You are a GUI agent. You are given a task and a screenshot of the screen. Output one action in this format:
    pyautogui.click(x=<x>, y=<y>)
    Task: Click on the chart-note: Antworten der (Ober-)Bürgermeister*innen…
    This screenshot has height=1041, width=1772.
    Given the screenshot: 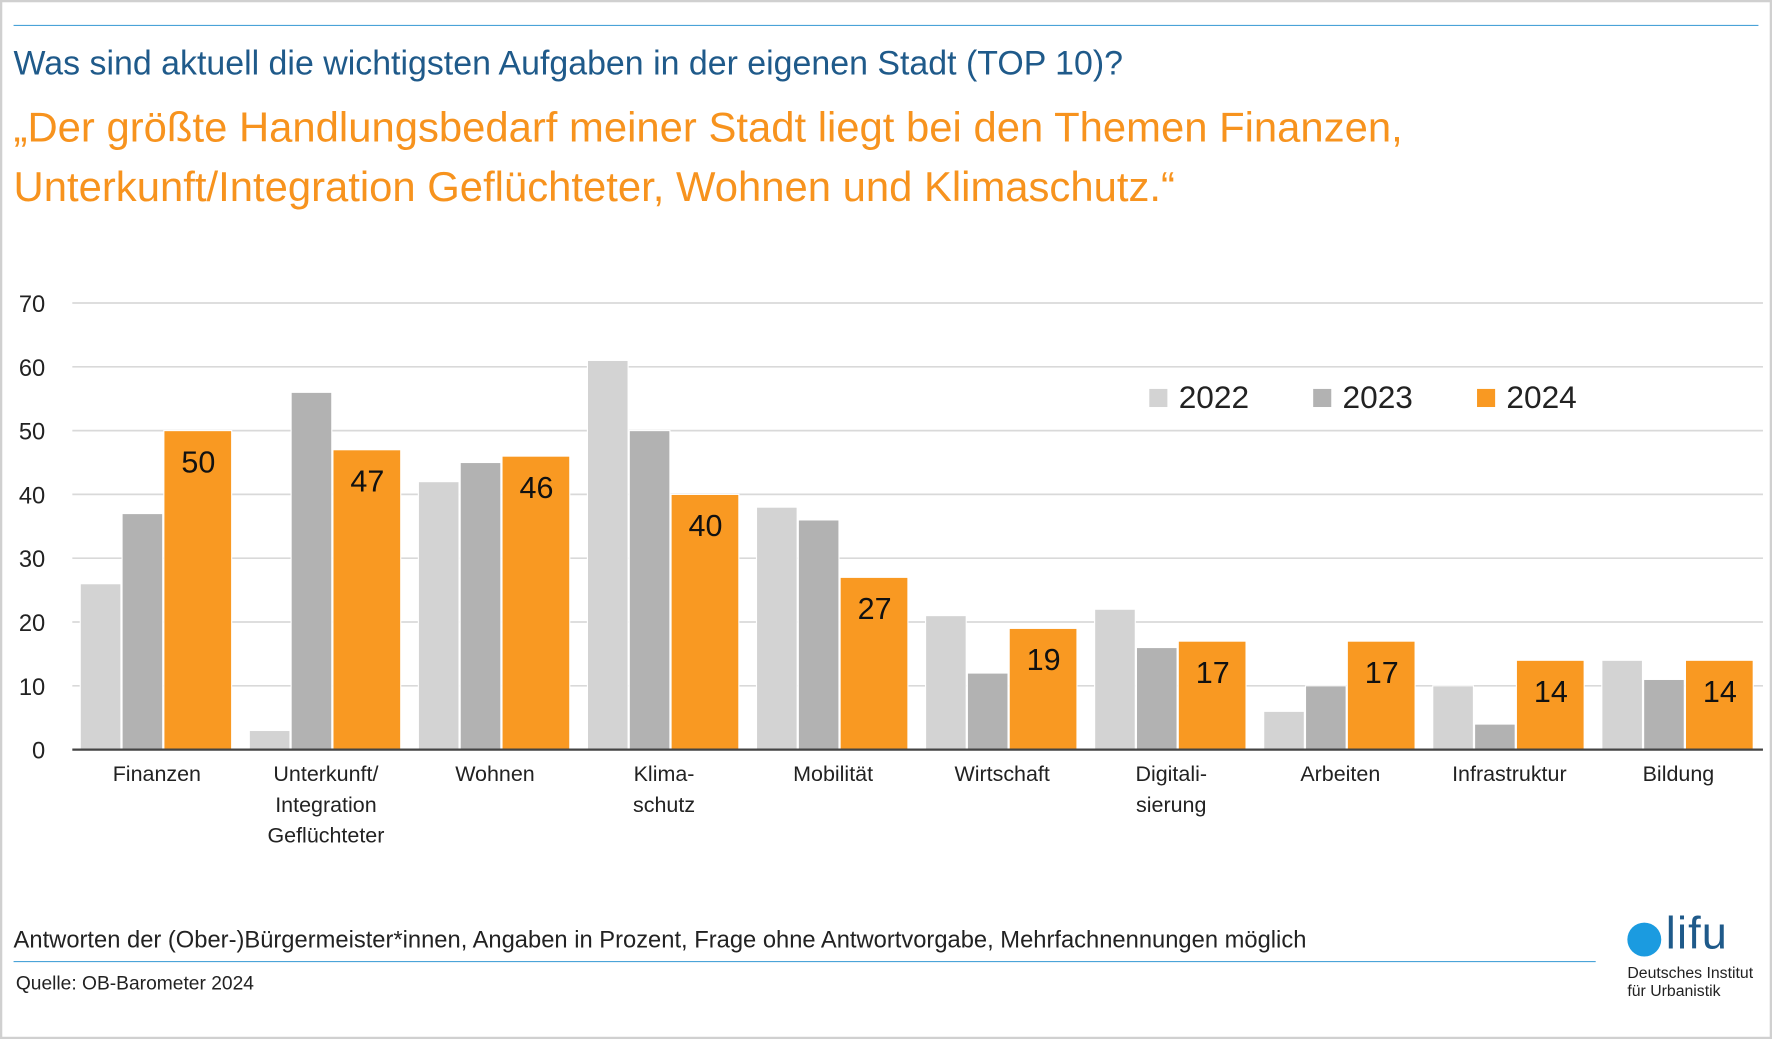 What is the action you would take?
    pyautogui.click(x=660, y=940)
    